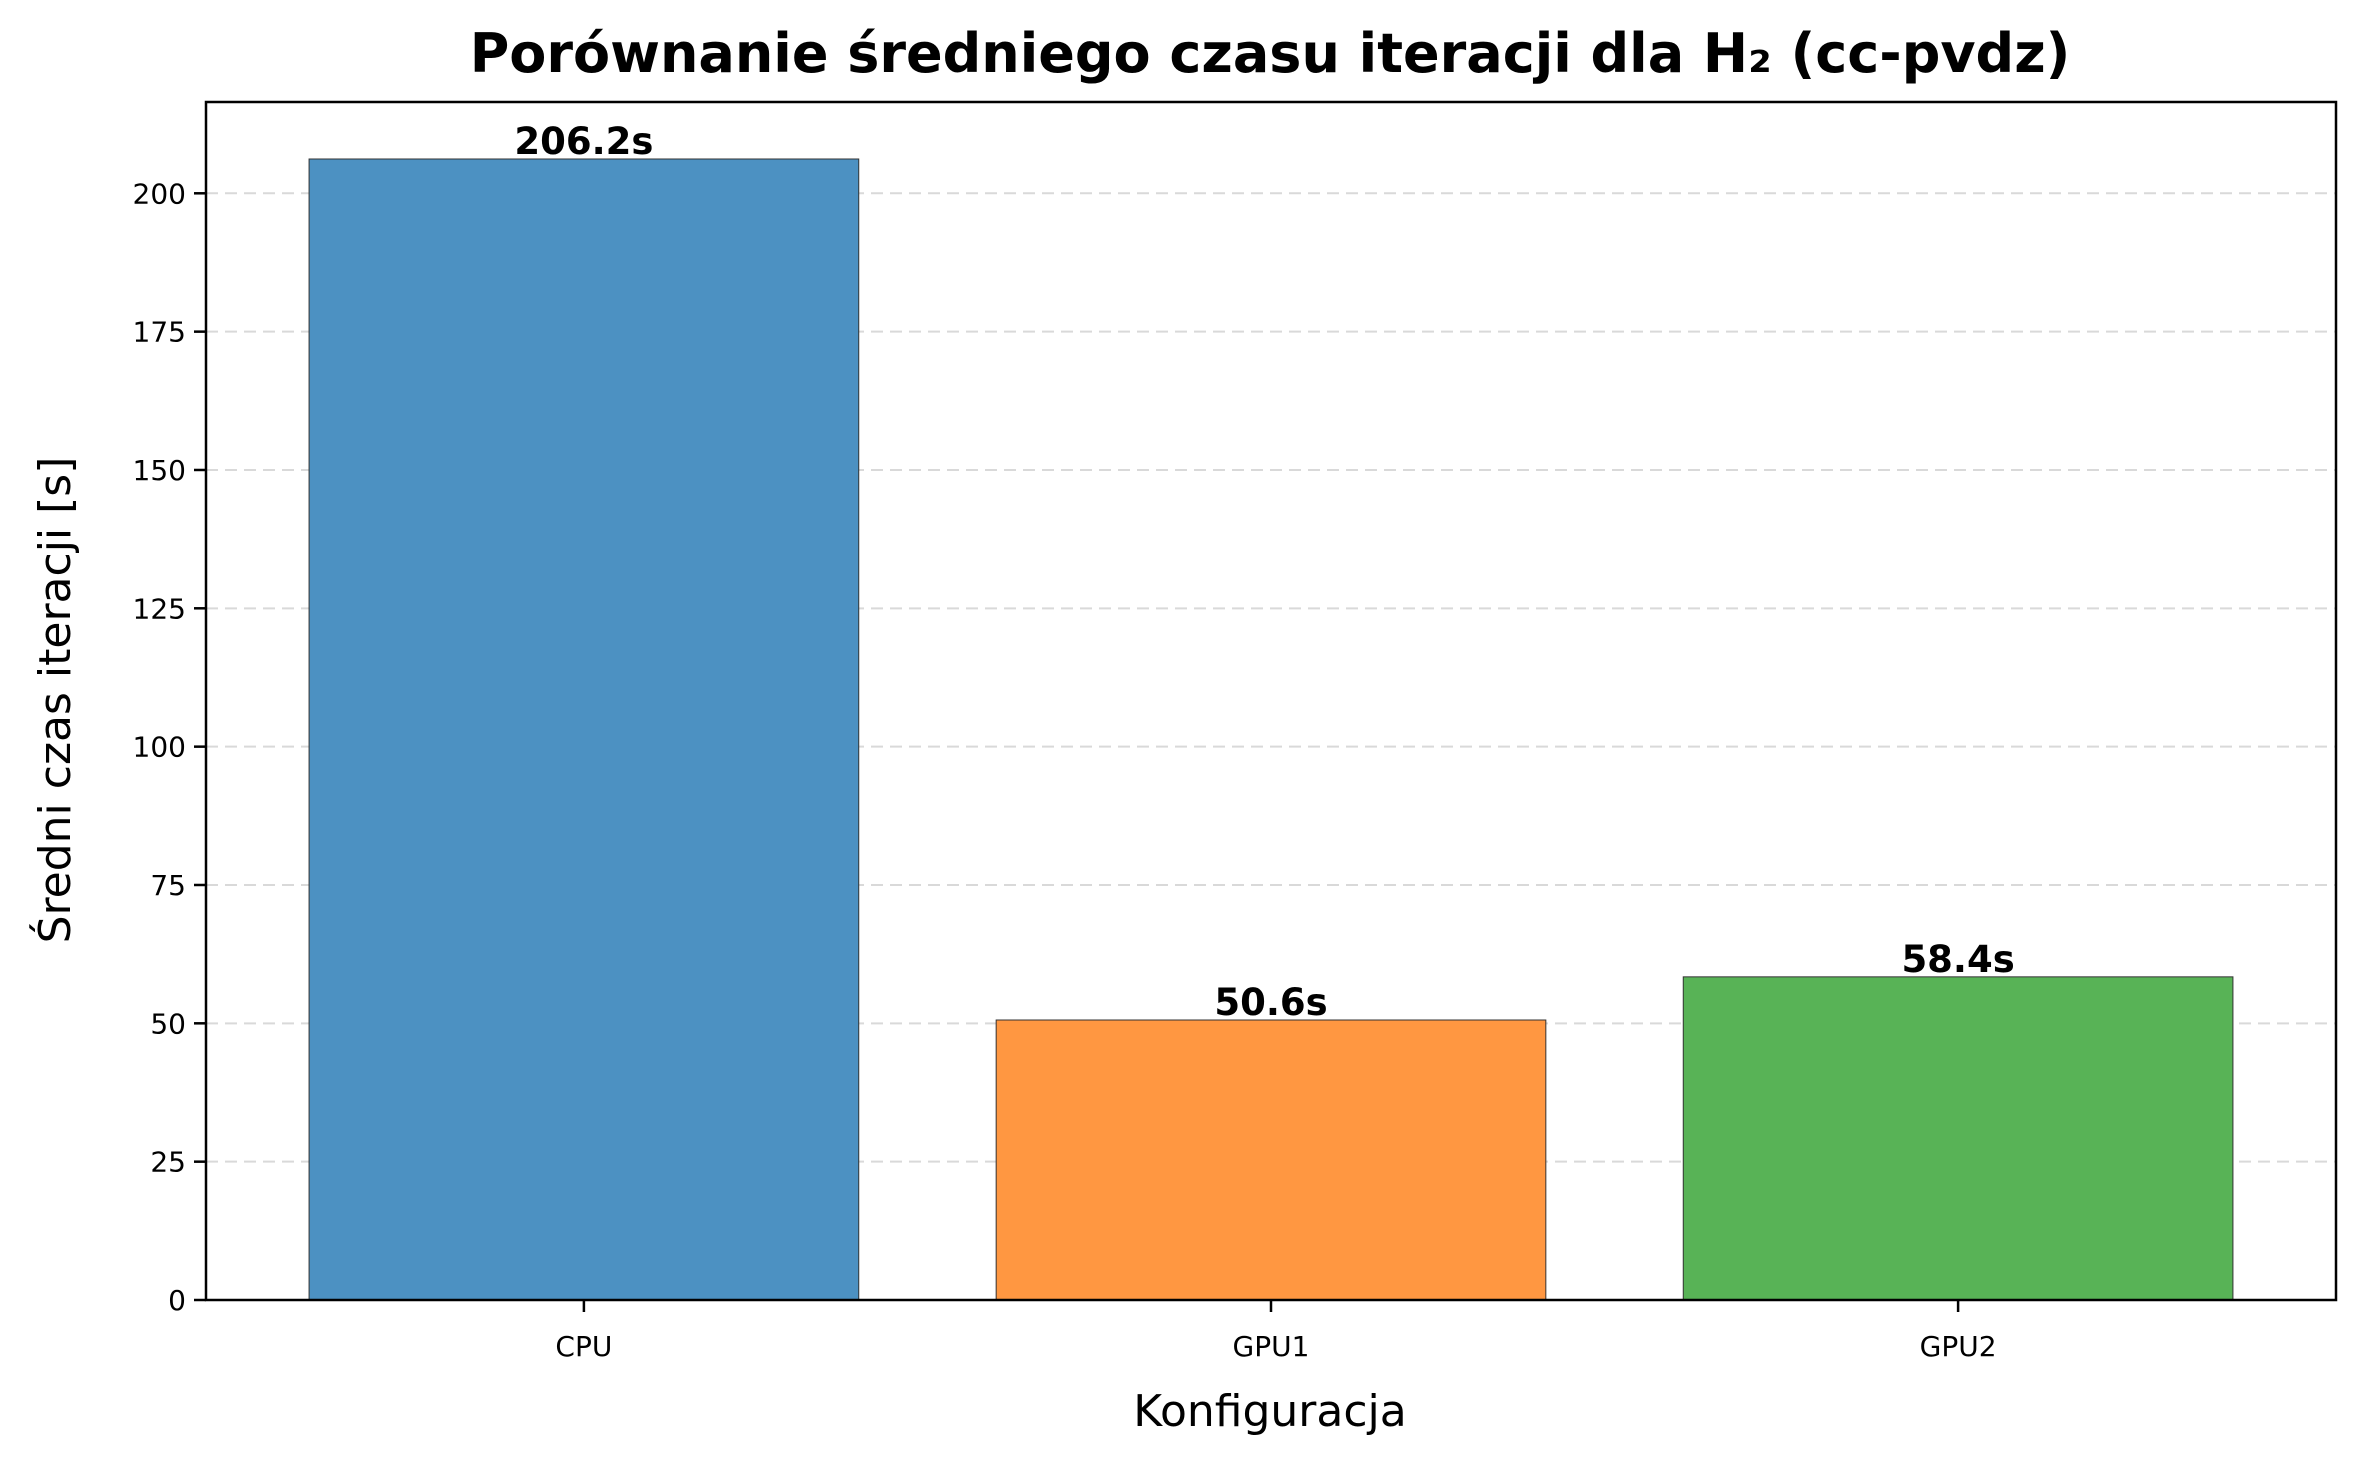 The image size is (2364, 1466). Describe the element at coordinates (159, 332) in the screenshot. I see `y-tick-label: 175` at that location.